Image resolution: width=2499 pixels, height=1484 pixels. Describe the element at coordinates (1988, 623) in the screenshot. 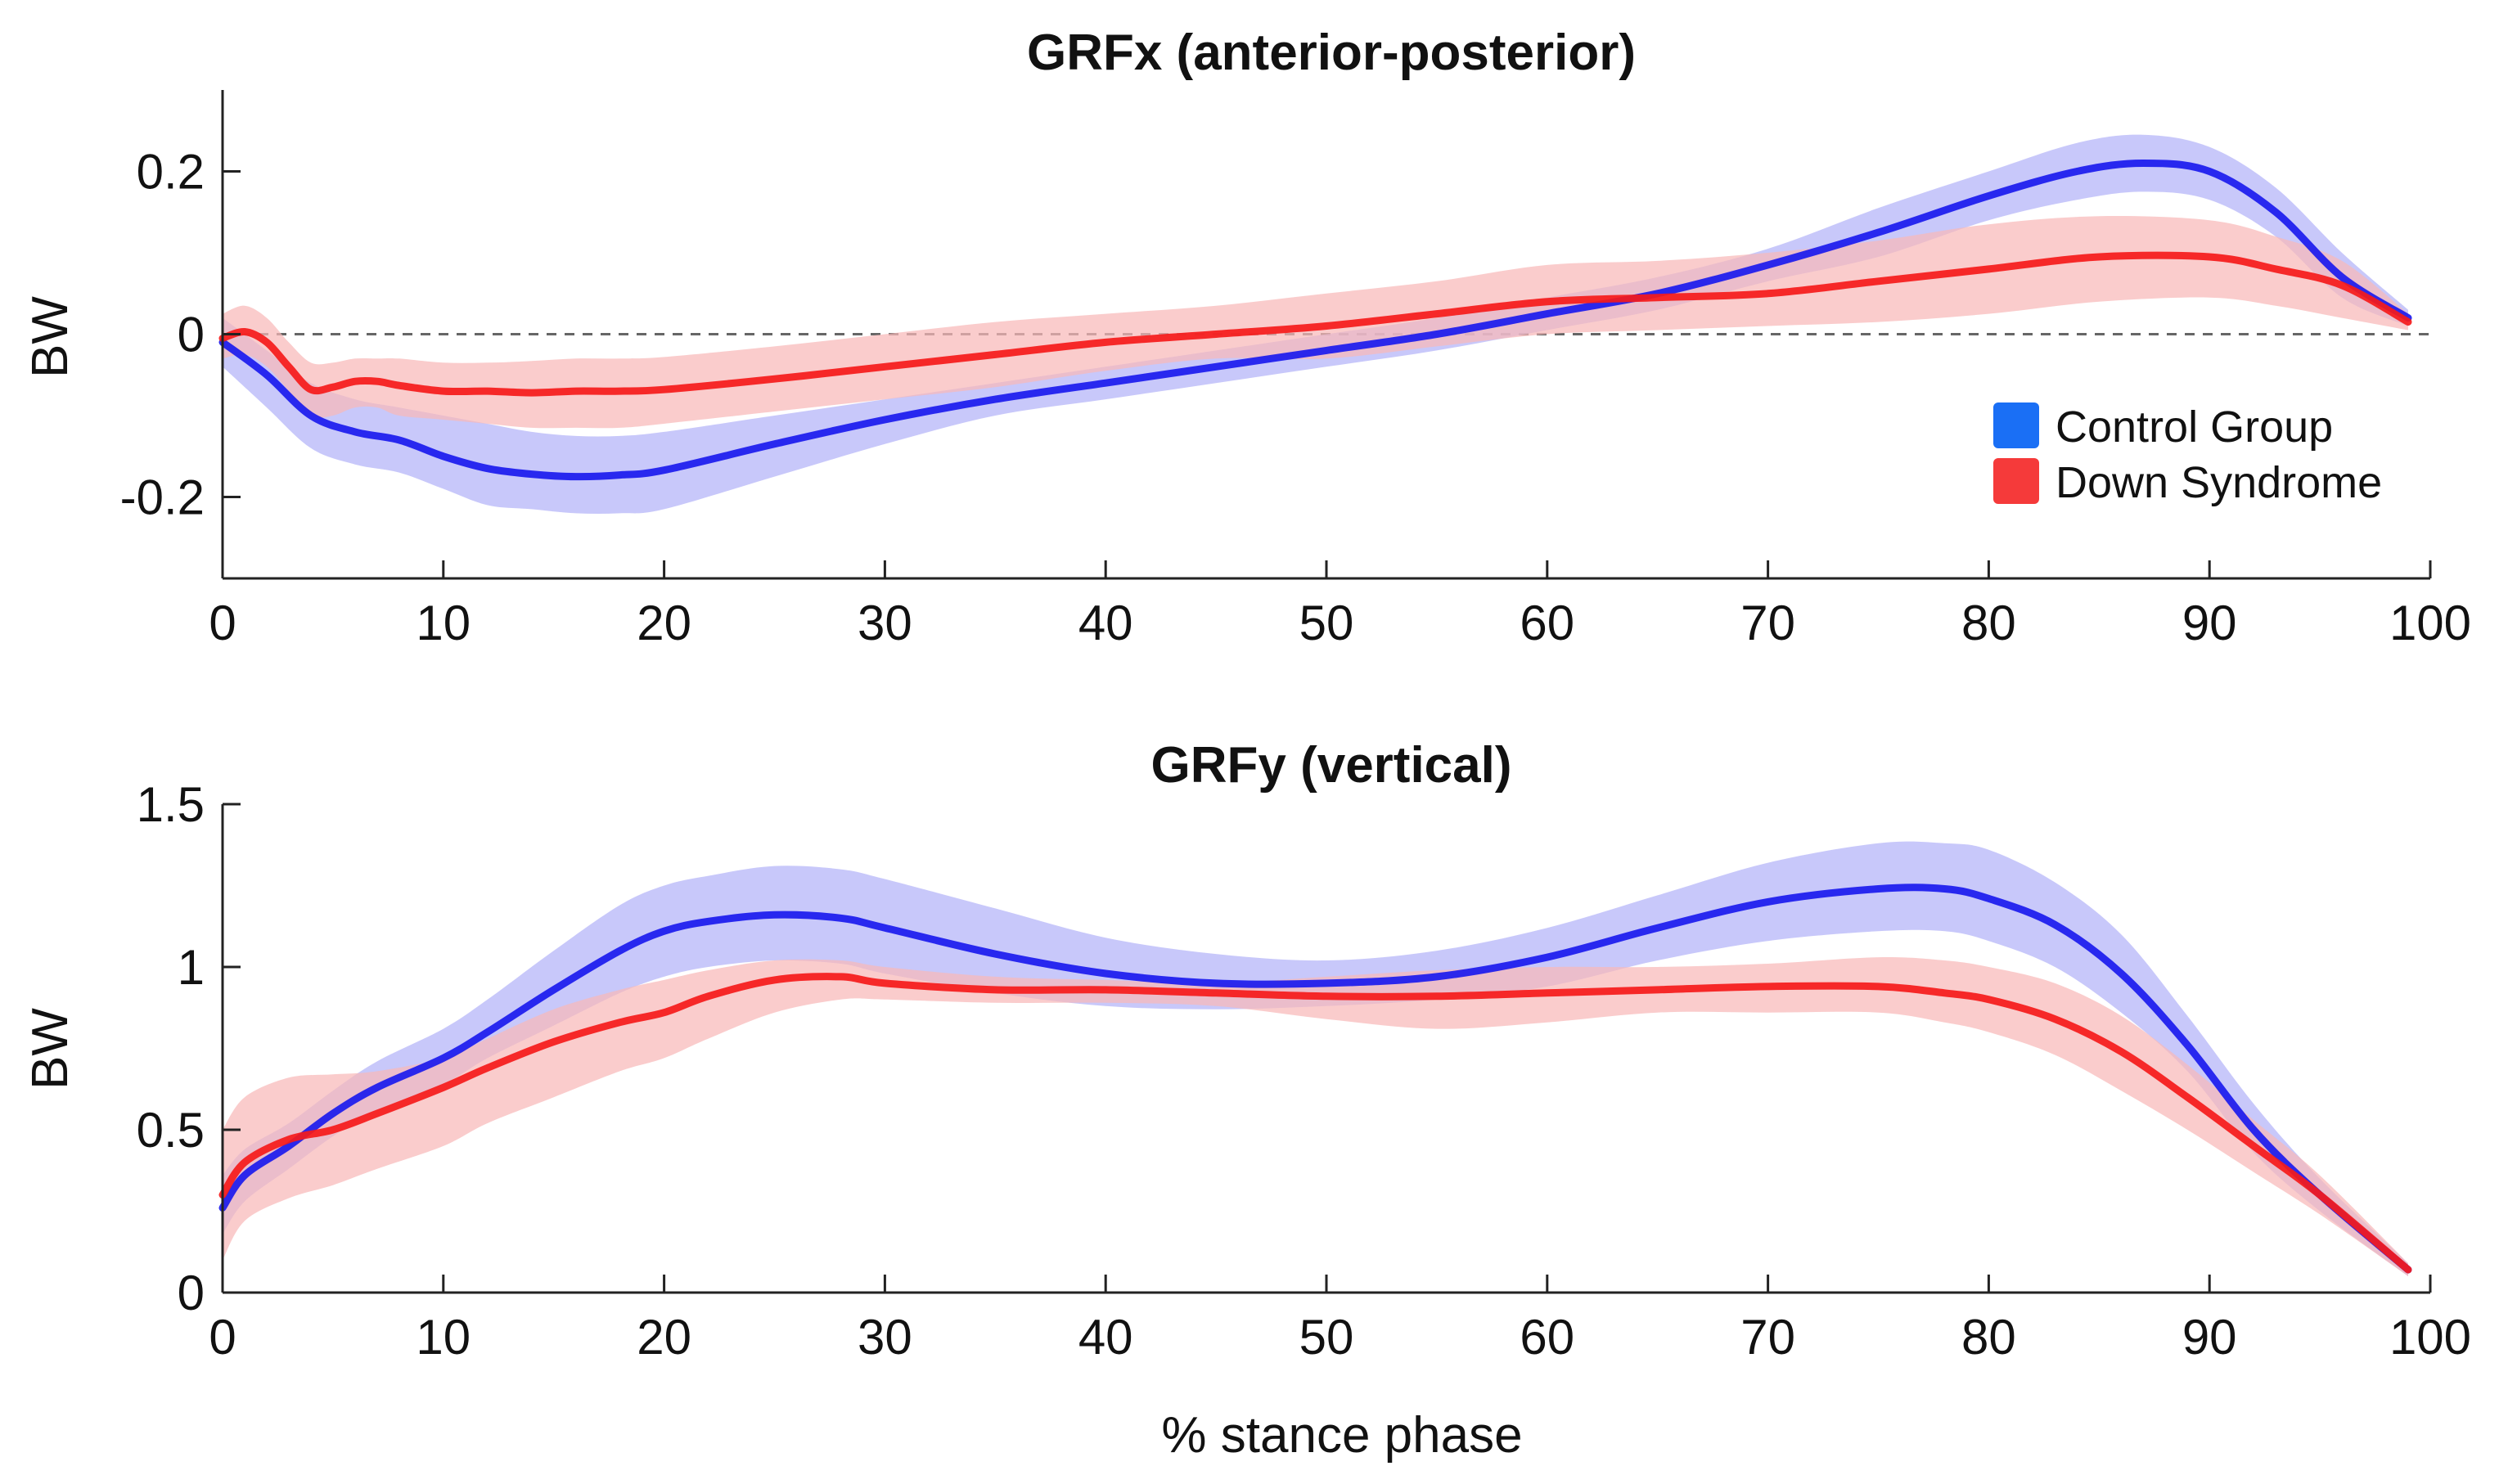

I see `grfx-x-tick-label: 80` at that location.